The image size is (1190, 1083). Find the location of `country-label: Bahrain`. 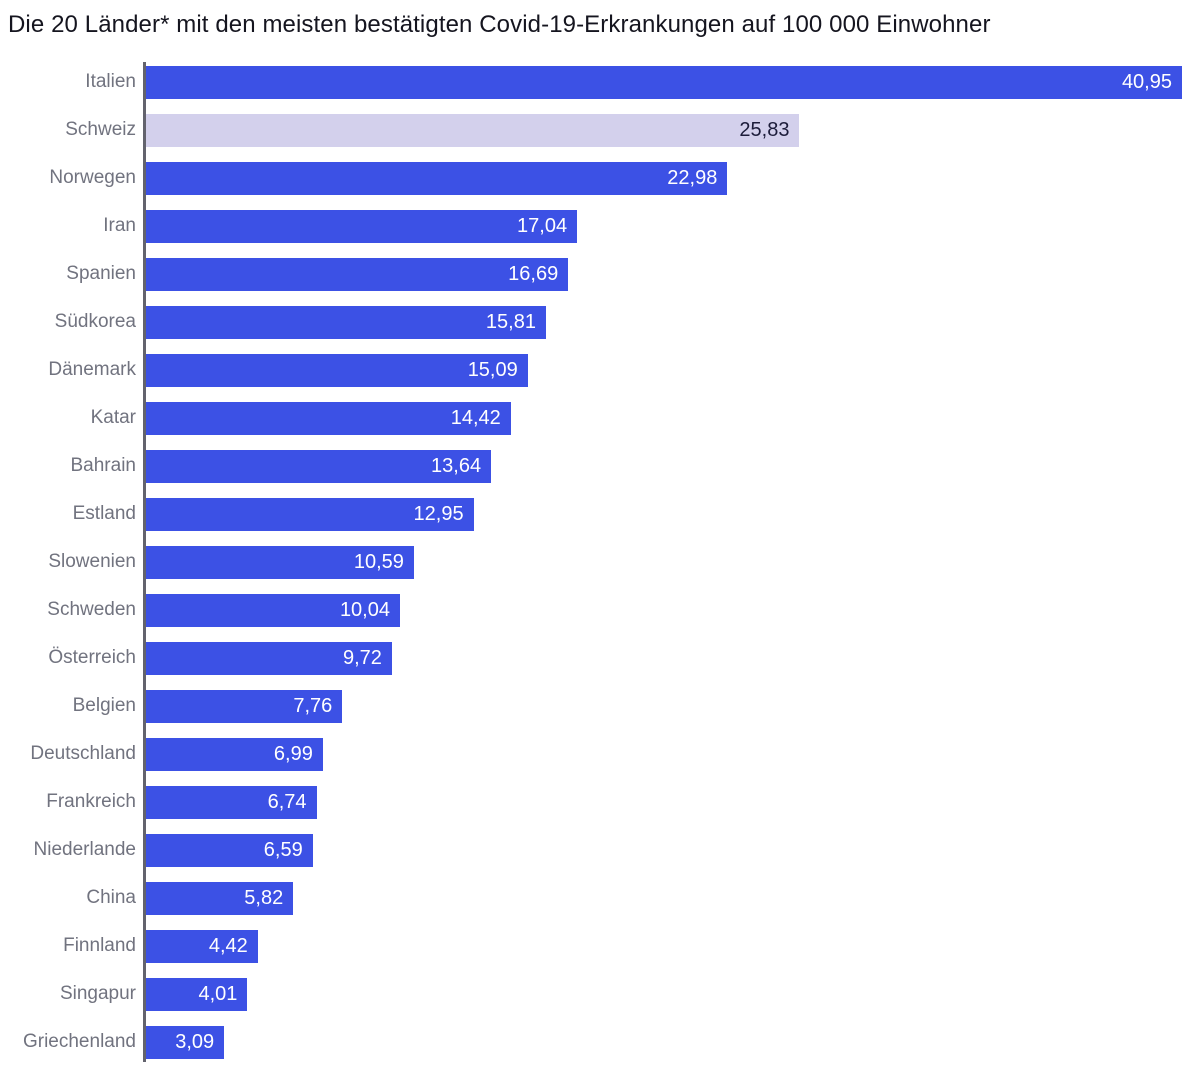

country-label: Bahrain is located at coordinates (103, 465).